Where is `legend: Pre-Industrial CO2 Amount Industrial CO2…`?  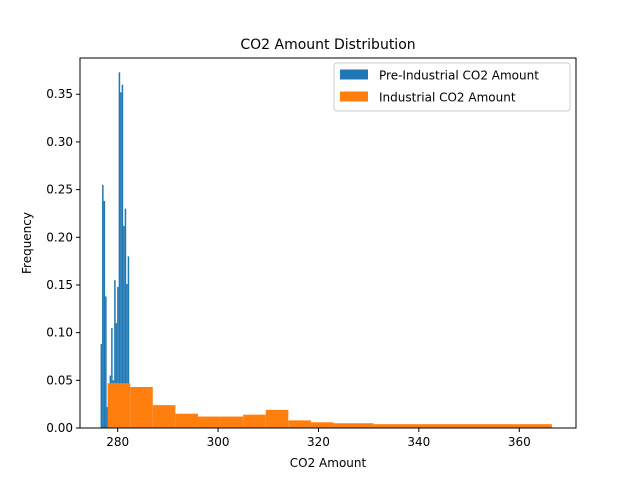 legend: Pre-Industrial CO2 Amount Industrial CO2… is located at coordinates (452, 87).